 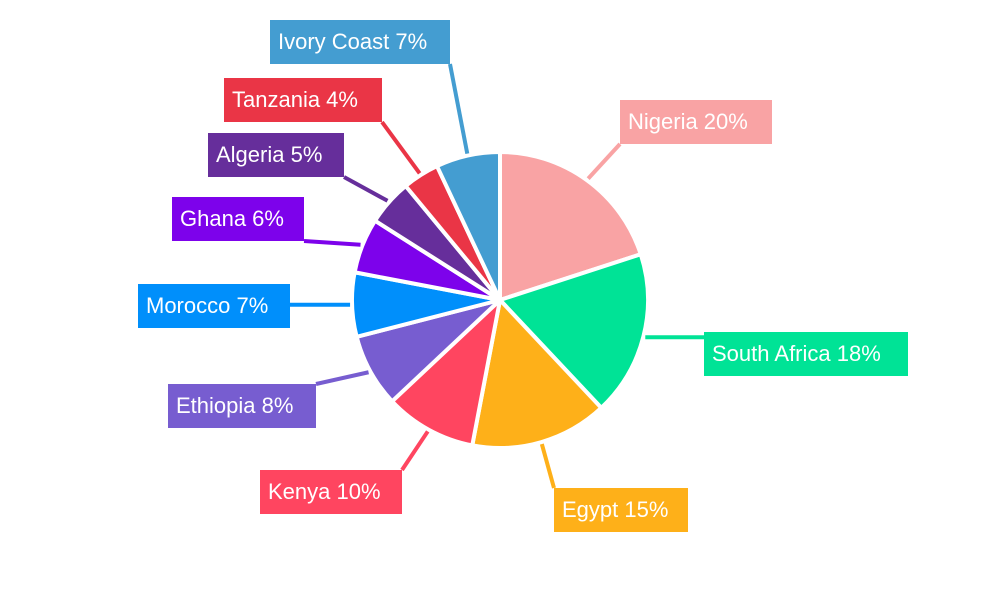 What do you see at coordinates (621, 510) in the screenshot?
I see `slice-label-egypt: Egypt 15%` at bounding box center [621, 510].